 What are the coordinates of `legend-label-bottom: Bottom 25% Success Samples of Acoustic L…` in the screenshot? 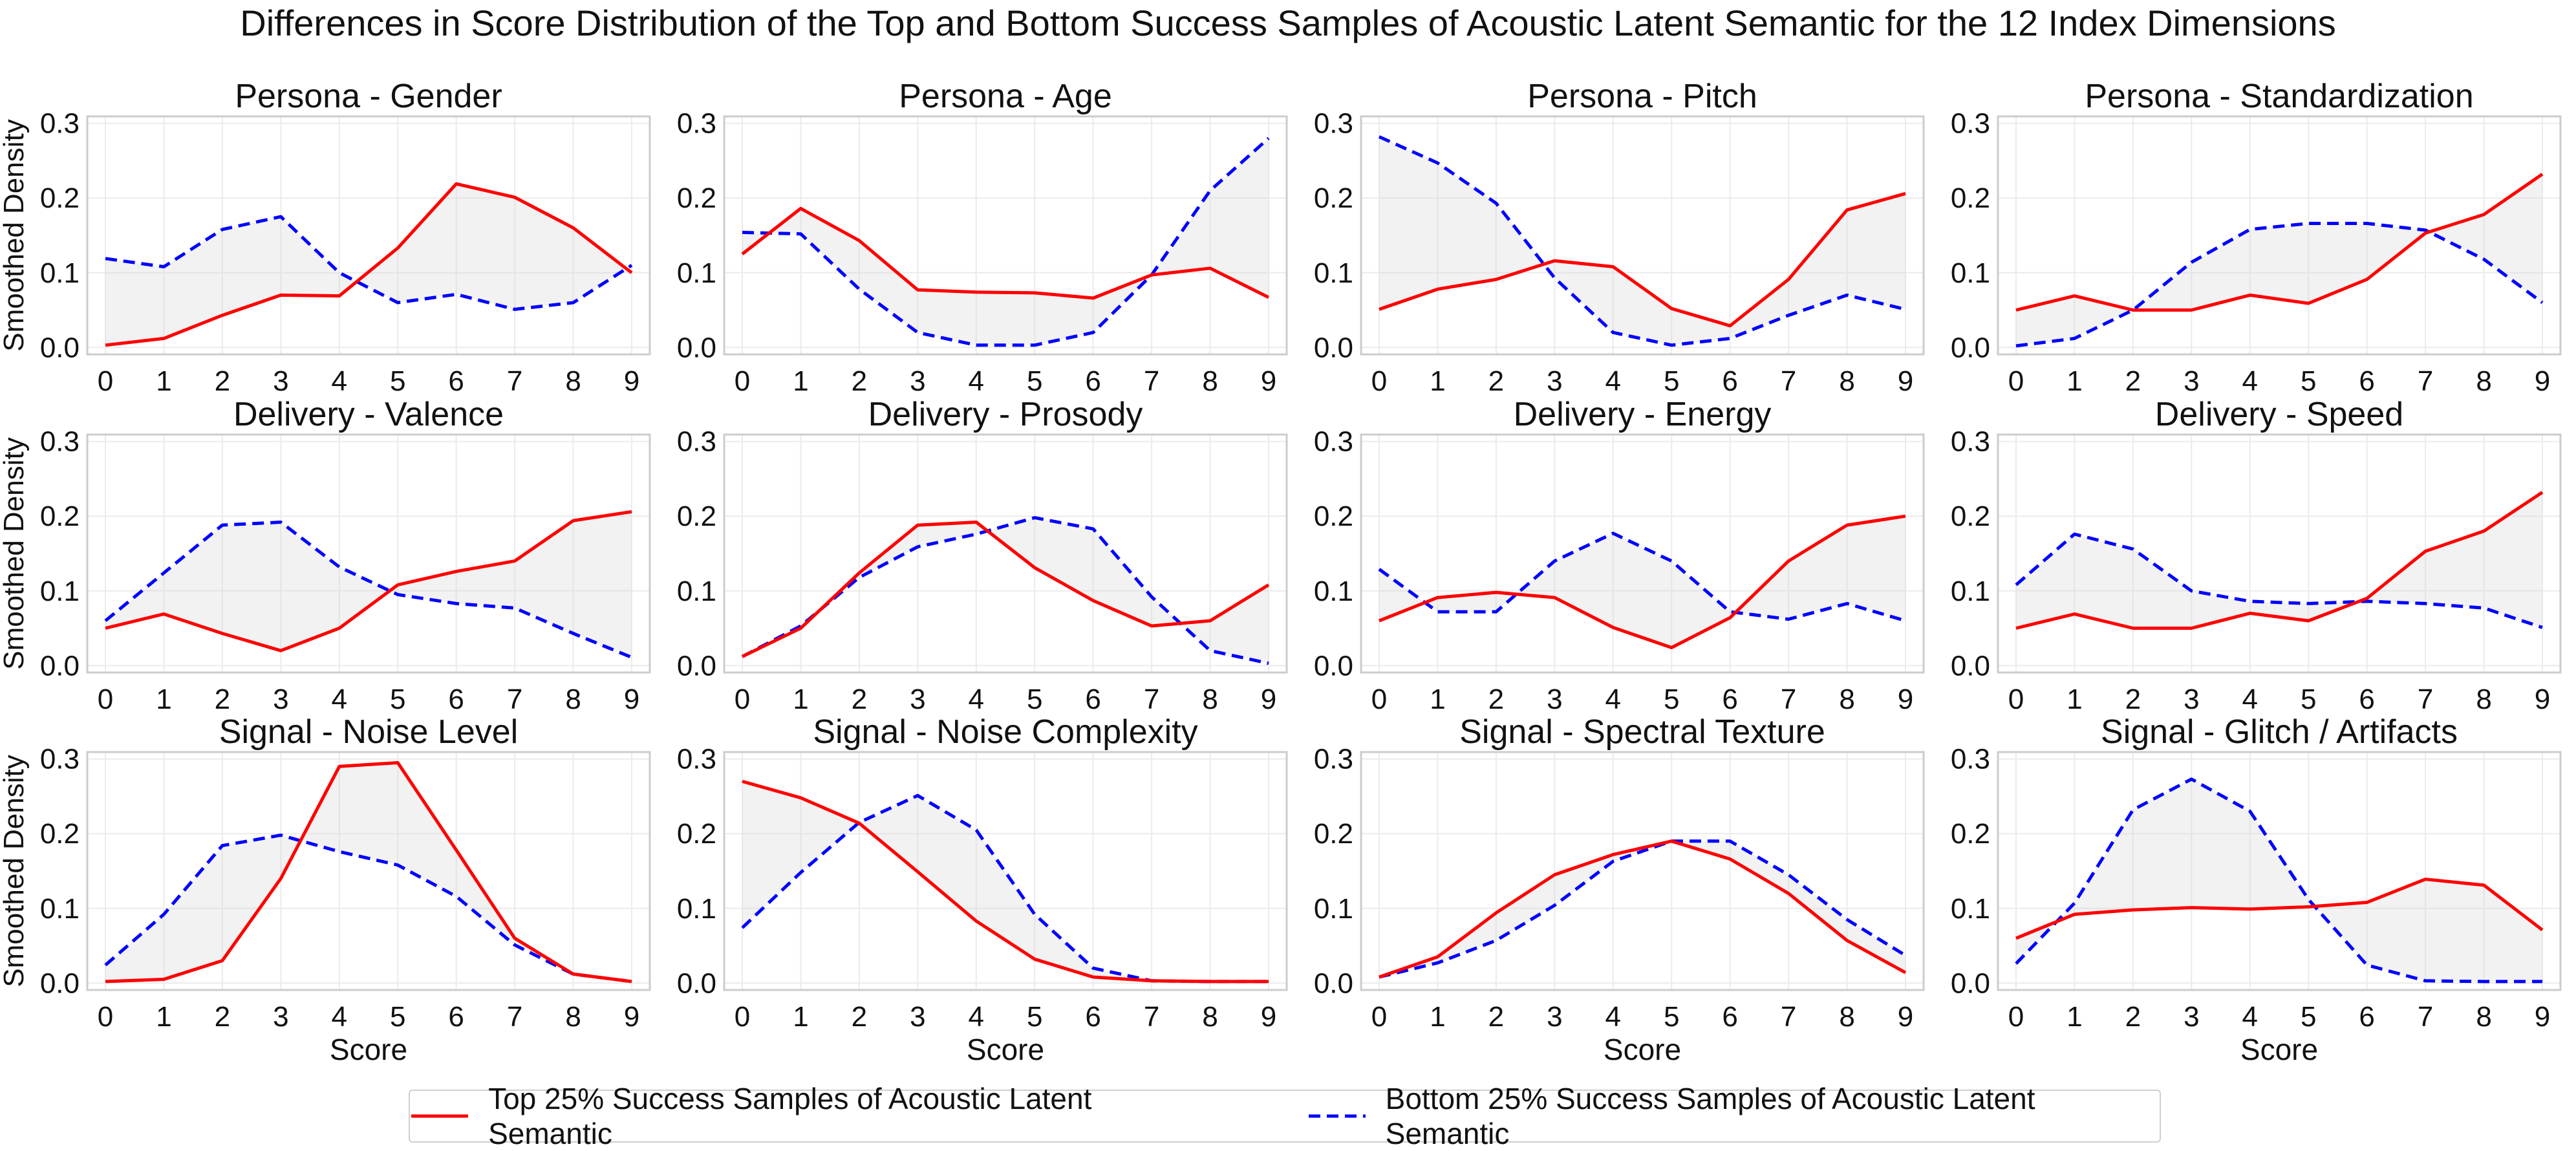 It's located at (1773, 1116).